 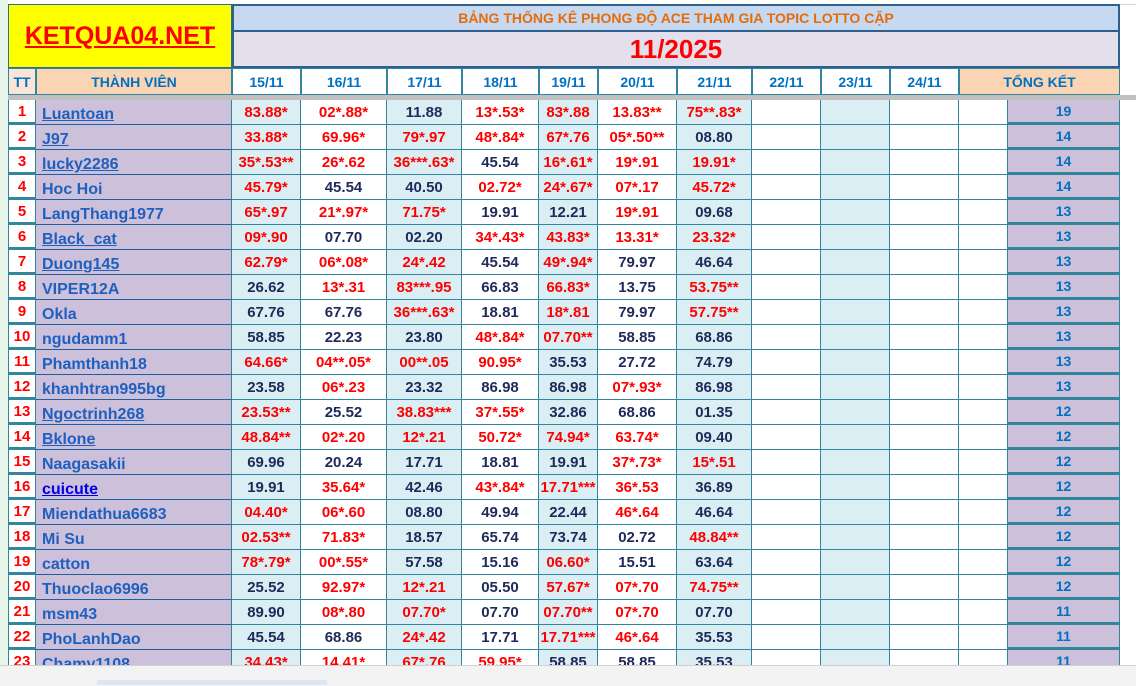 What do you see at coordinates (637, 187) in the screenshot?
I see `result-cell: 07*.17` at bounding box center [637, 187].